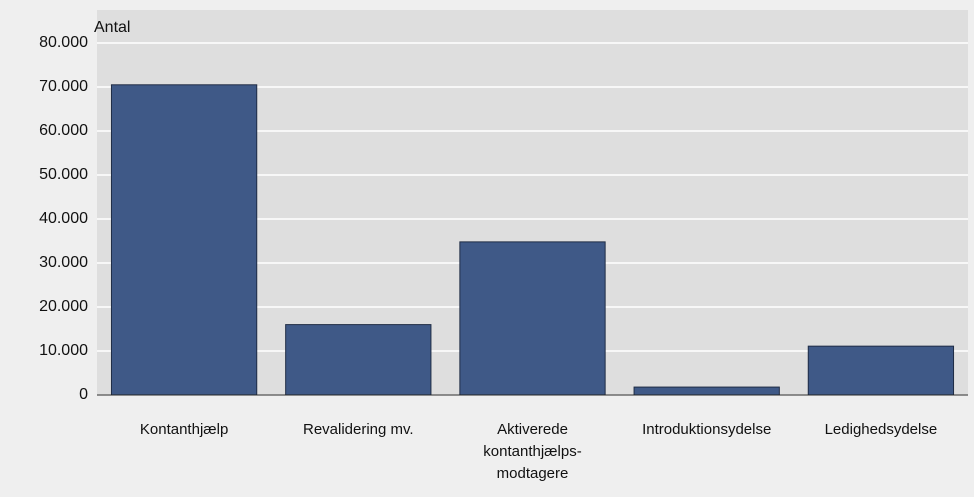 This screenshot has width=974, height=497. Describe the element at coordinates (707, 429) in the screenshot. I see `x-tick-label: Introduktionsydelse` at that location.